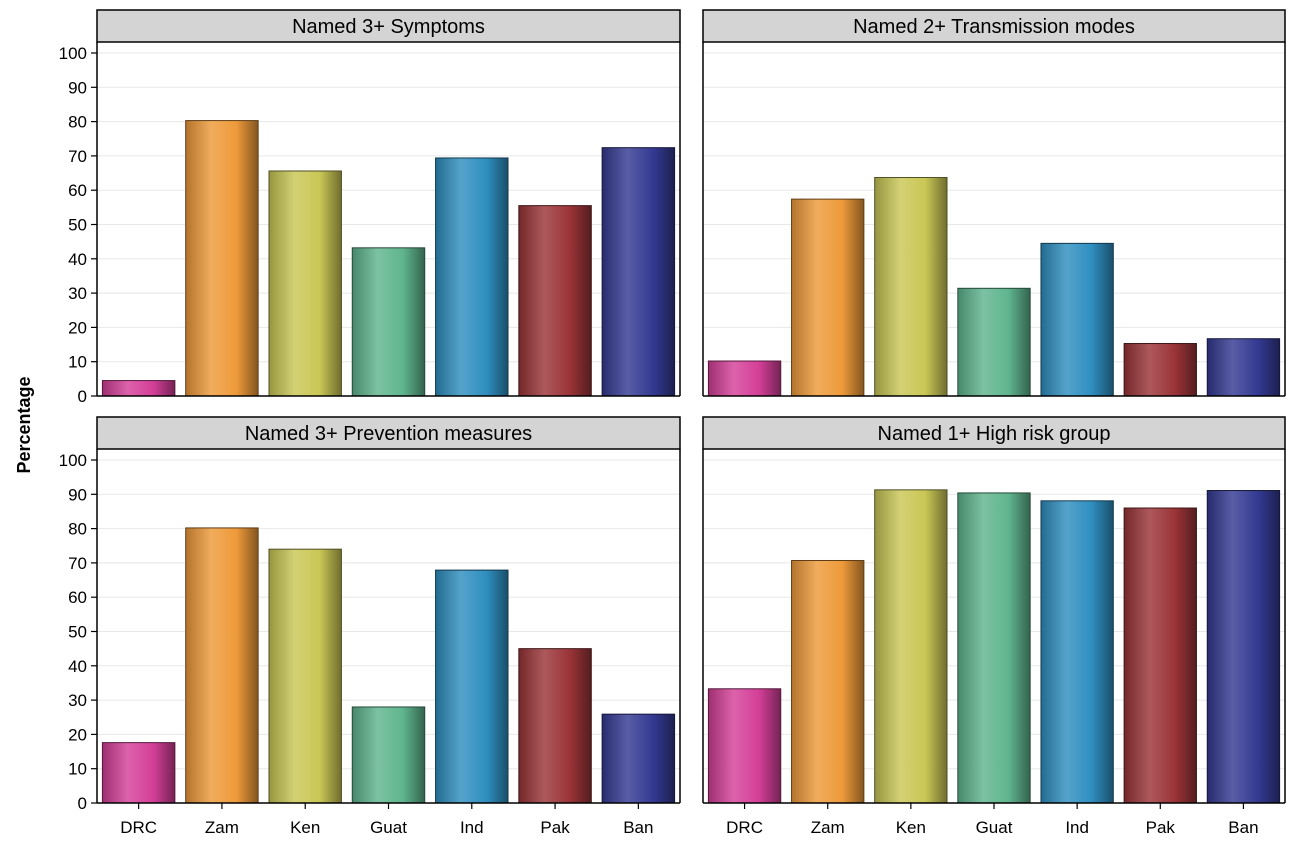  Describe the element at coordinates (24, 424) in the screenshot. I see `y-axis-label: Percentage` at that location.